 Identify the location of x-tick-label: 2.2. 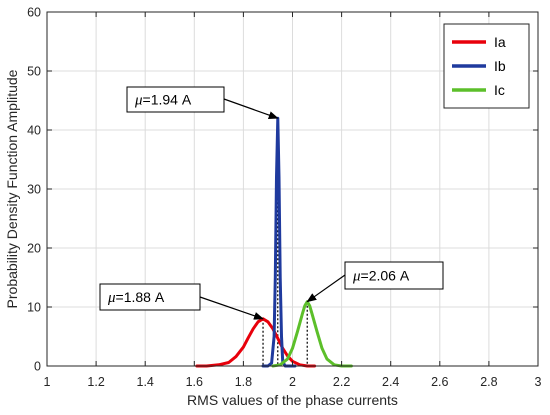
(341, 382).